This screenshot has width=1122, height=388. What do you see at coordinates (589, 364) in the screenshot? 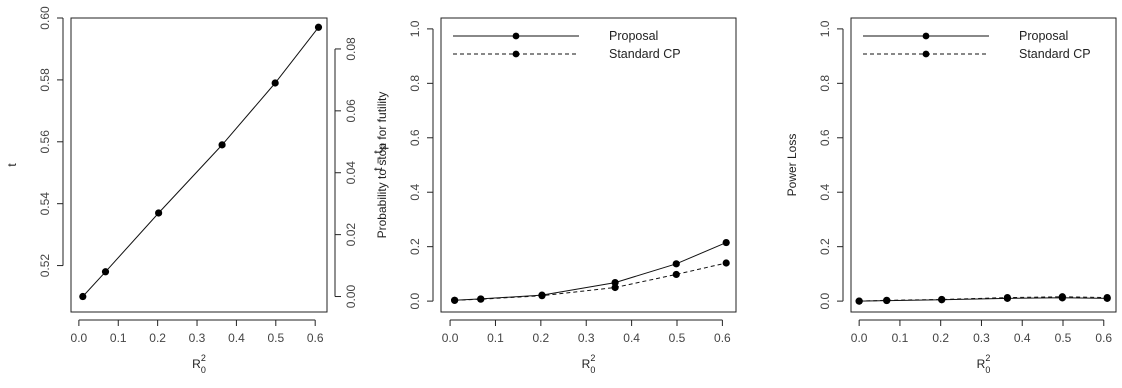
I see `panel-middle-x-axis-label: R2 0` at bounding box center [589, 364].